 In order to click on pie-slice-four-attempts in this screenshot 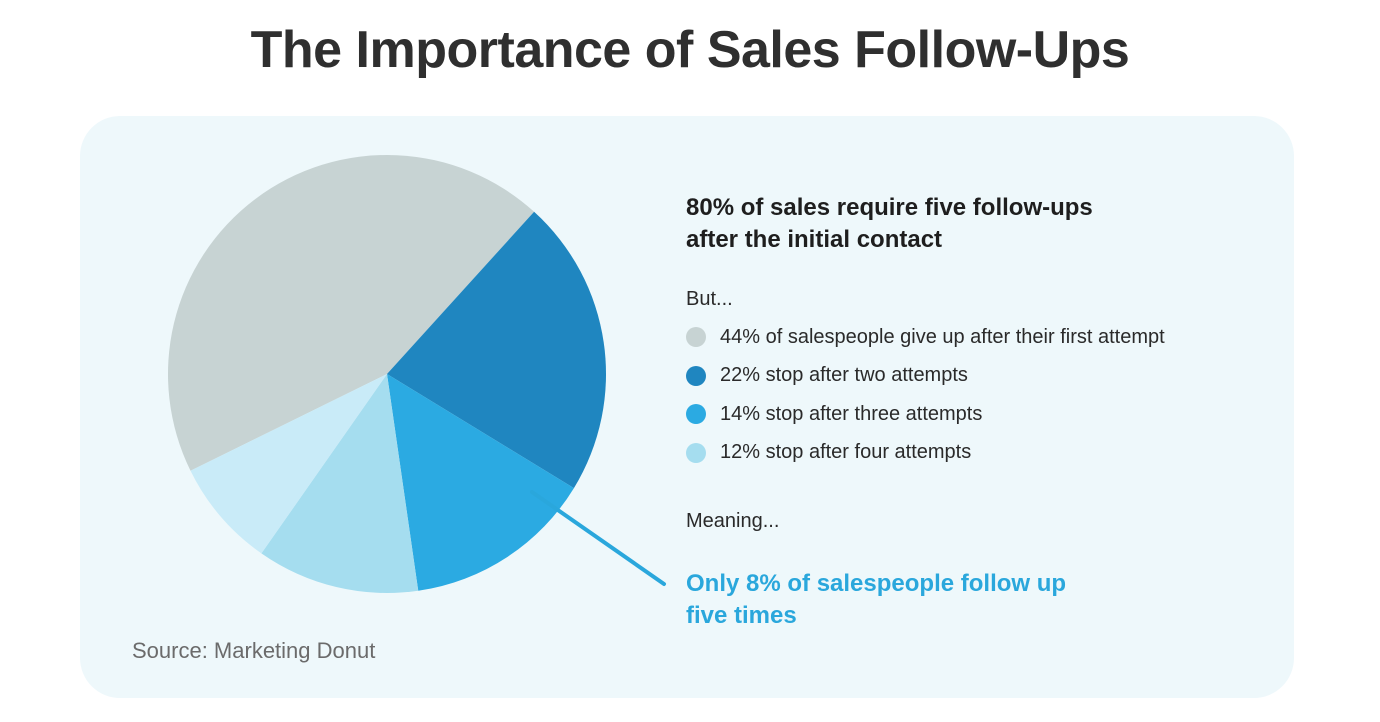, I will do `click(340, 483)`.